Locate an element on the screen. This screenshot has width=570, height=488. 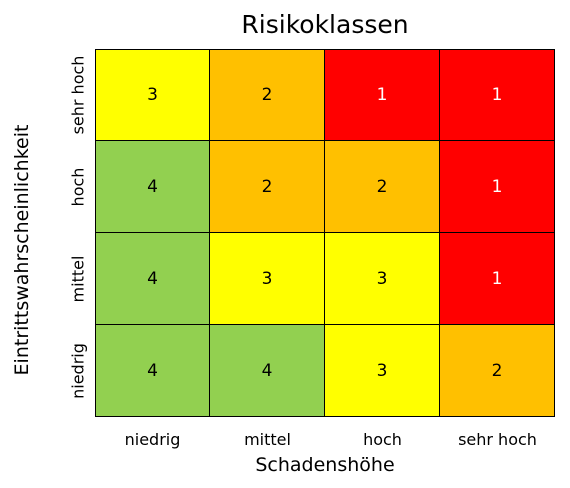
x-tick-label: niedrig is located at coordinates (152, 439).